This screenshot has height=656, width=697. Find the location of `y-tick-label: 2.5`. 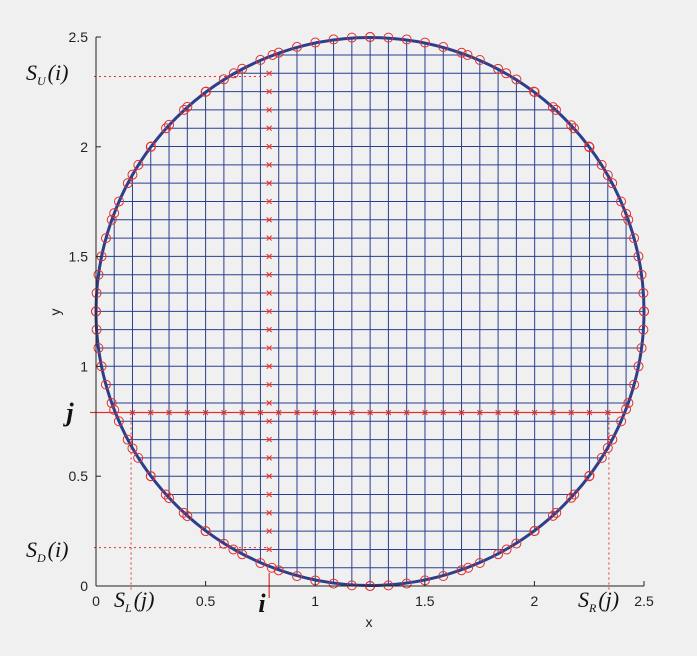

y-tick-label: 2.5 is located at coordinates (79, 37).